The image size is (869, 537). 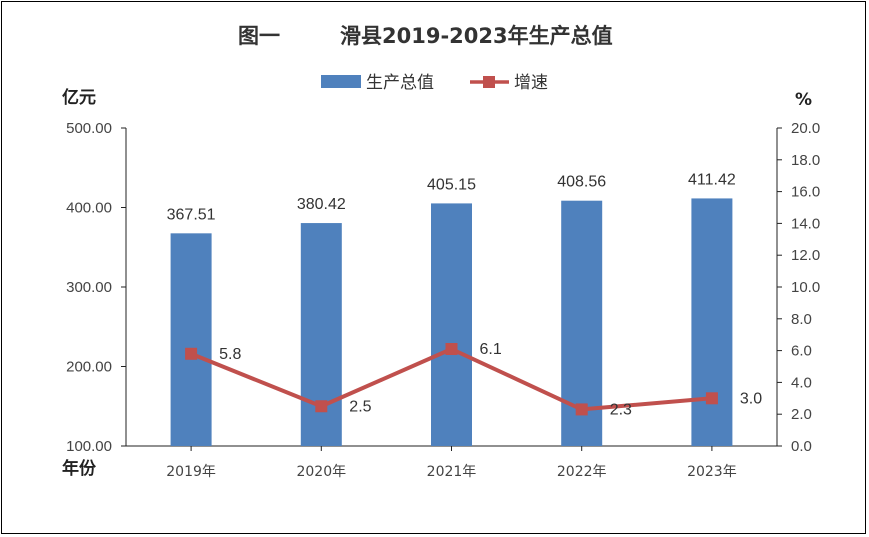 What do you see at coordinates (89, 208) in the screenshot?
I see `y-left-tick-label: 400.00` at bounding box center [89, 208].